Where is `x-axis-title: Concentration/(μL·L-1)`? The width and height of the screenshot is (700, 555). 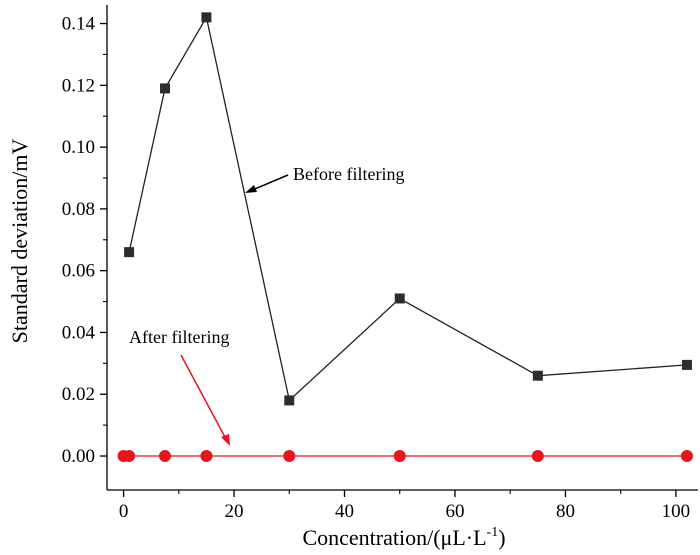 x-axis-title: Concentration/(μL·L-1) is located at coordinates (403, 537).